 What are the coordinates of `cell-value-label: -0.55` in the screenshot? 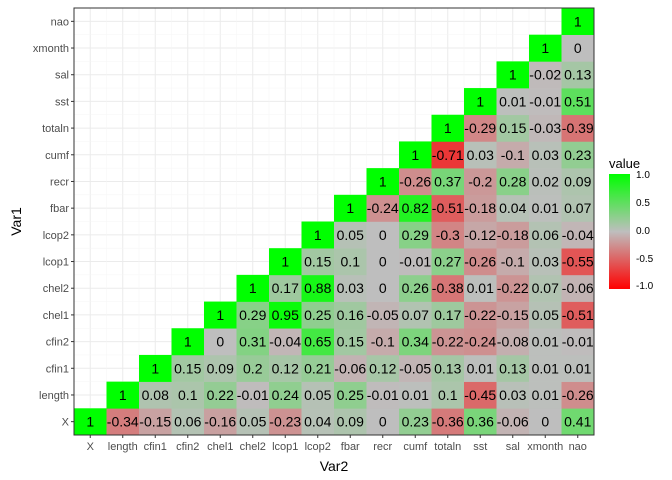 It's located at (578, 262).